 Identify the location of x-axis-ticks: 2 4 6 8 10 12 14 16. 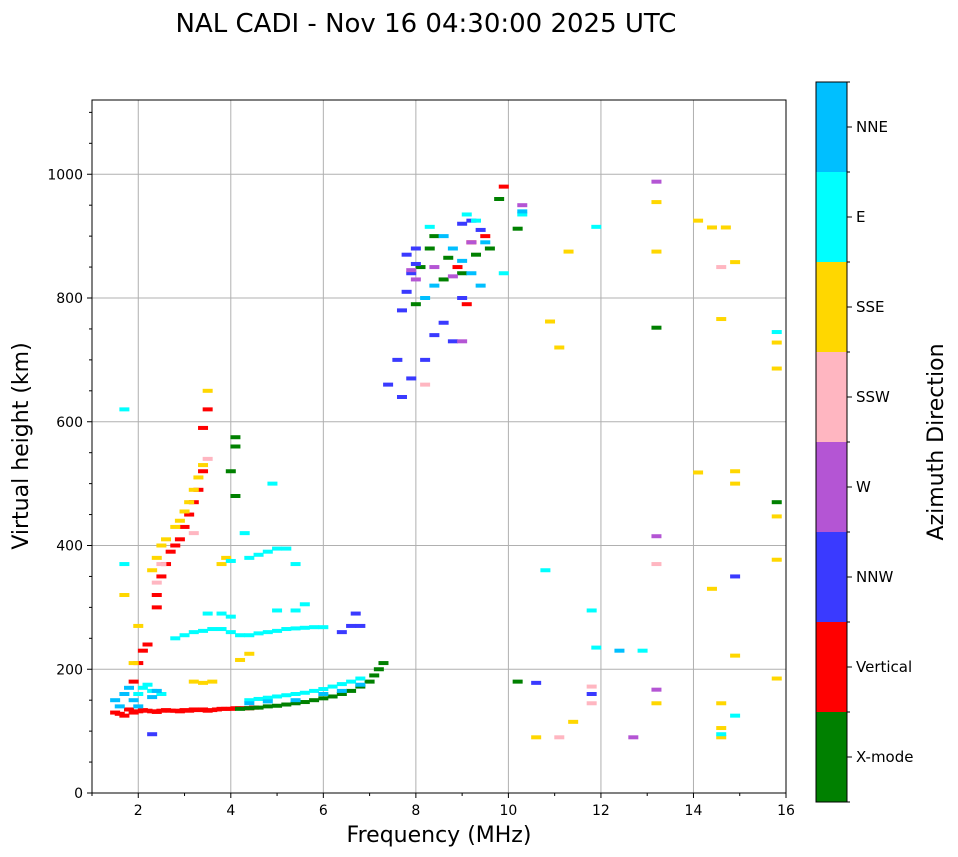
(443, 806).